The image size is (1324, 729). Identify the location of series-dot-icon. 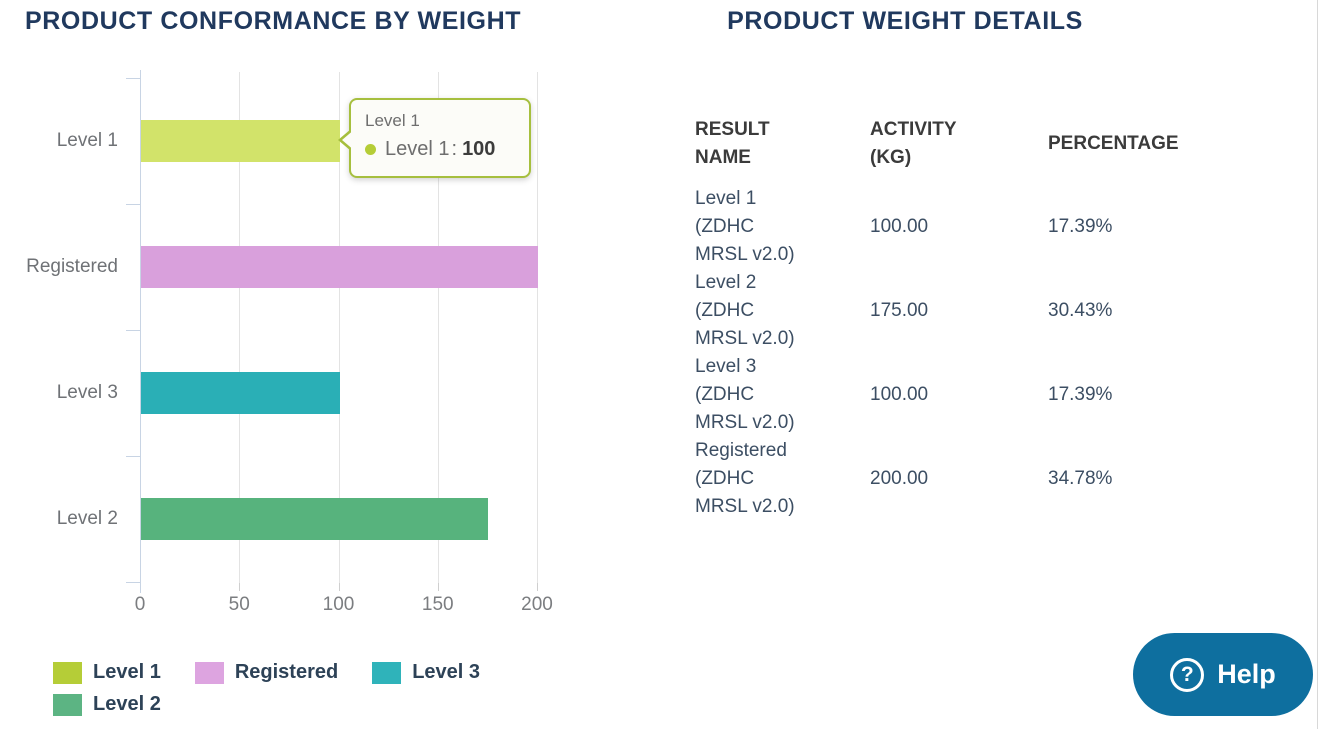
(370, 149).